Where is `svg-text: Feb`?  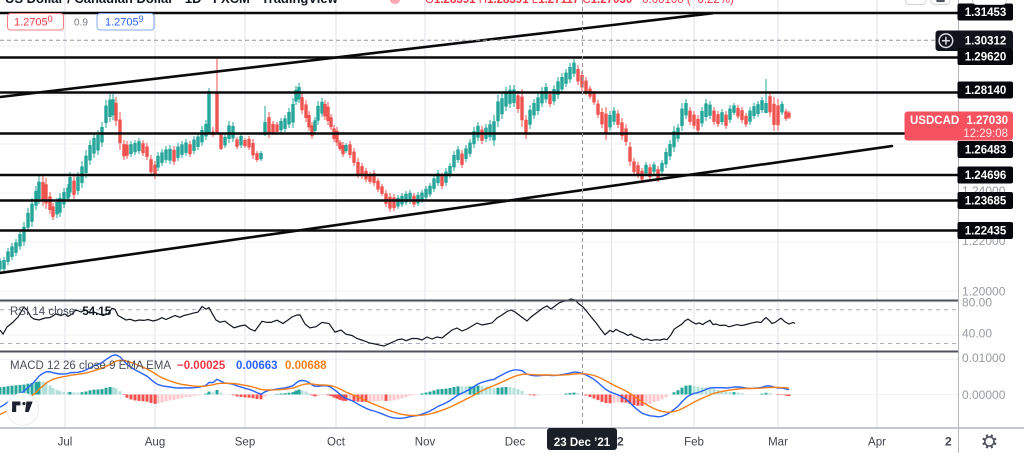
svg-text: Feb is located at coordinates (694, 443).